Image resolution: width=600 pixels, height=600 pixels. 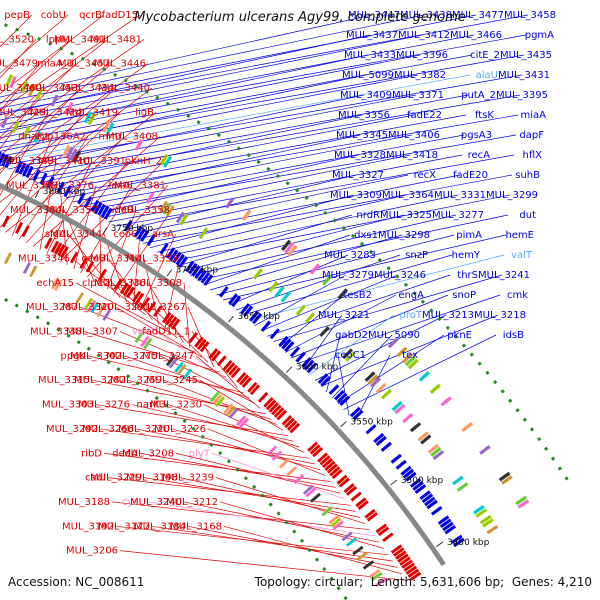 I want to click on left-gene-label: MUL_3245, so click(x=172, y=380).